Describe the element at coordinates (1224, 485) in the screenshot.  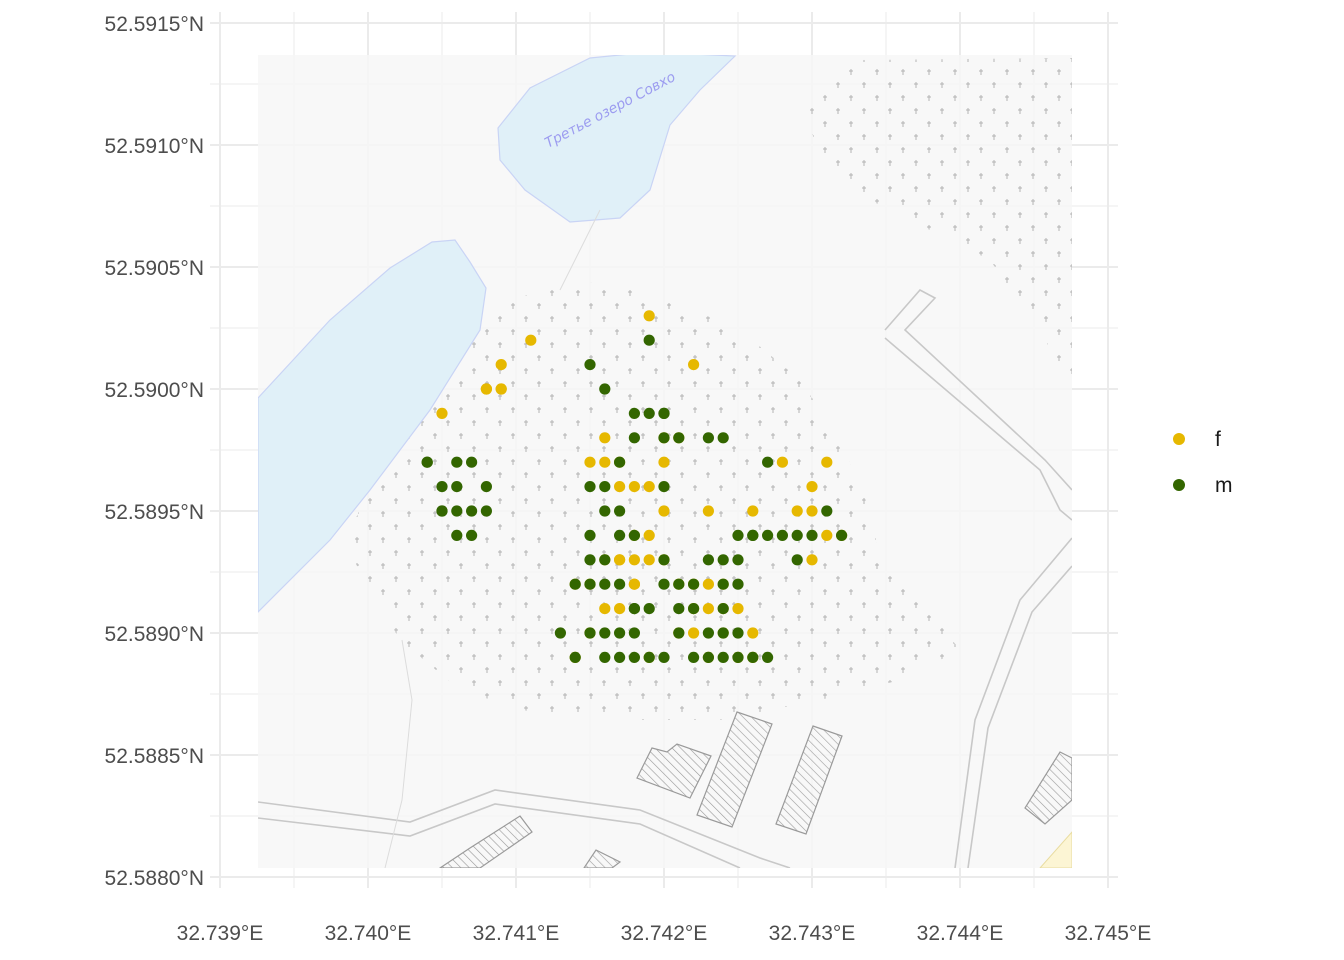
I see `legend-label-m: m` at that location.